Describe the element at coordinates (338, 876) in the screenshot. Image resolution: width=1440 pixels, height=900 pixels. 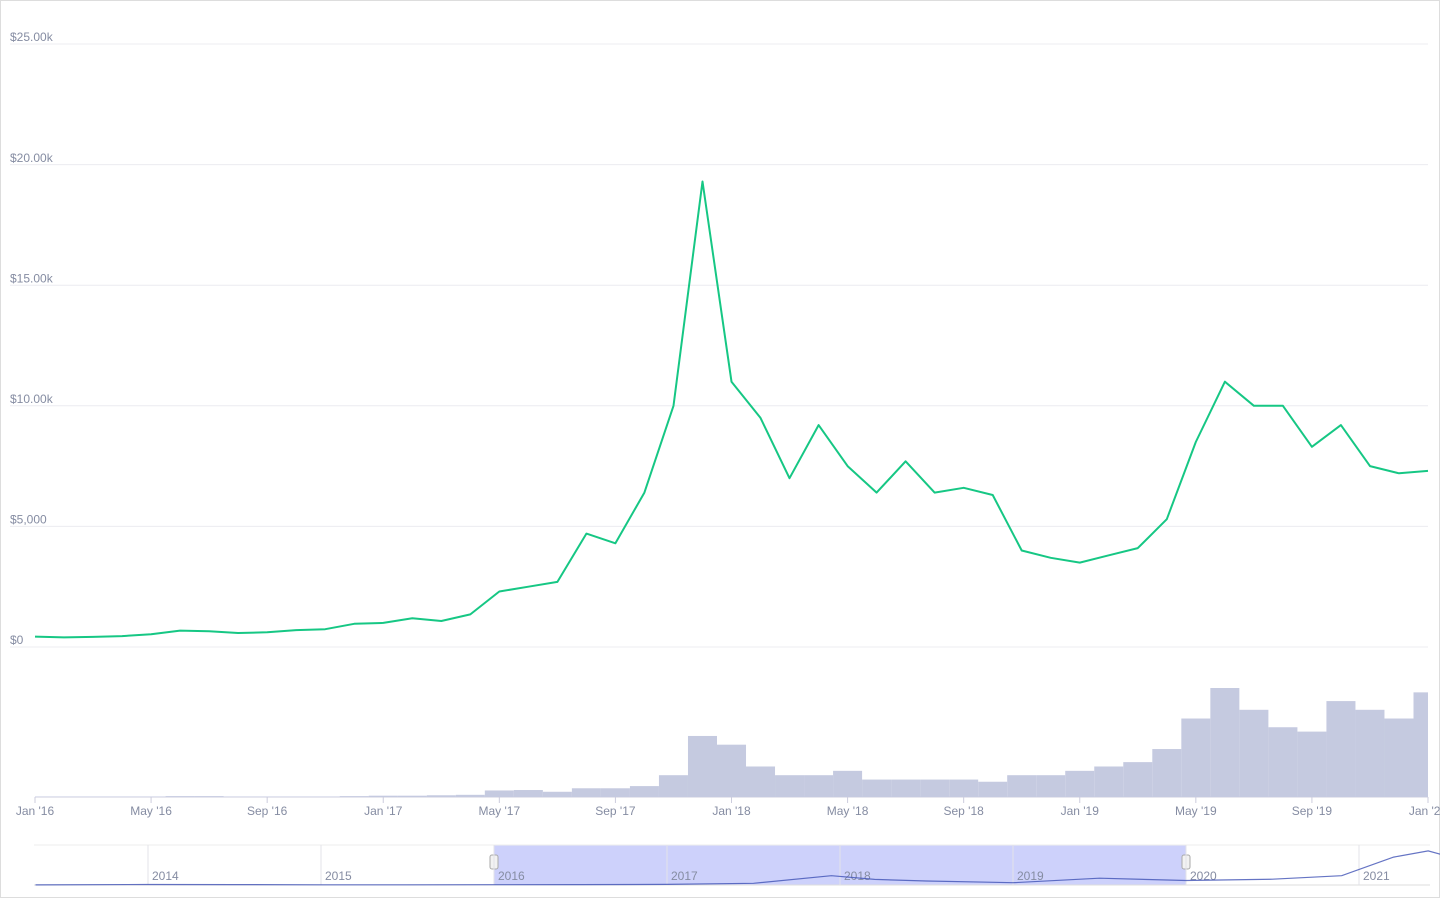
I see `navigator-tick-label: 2015` at that location.